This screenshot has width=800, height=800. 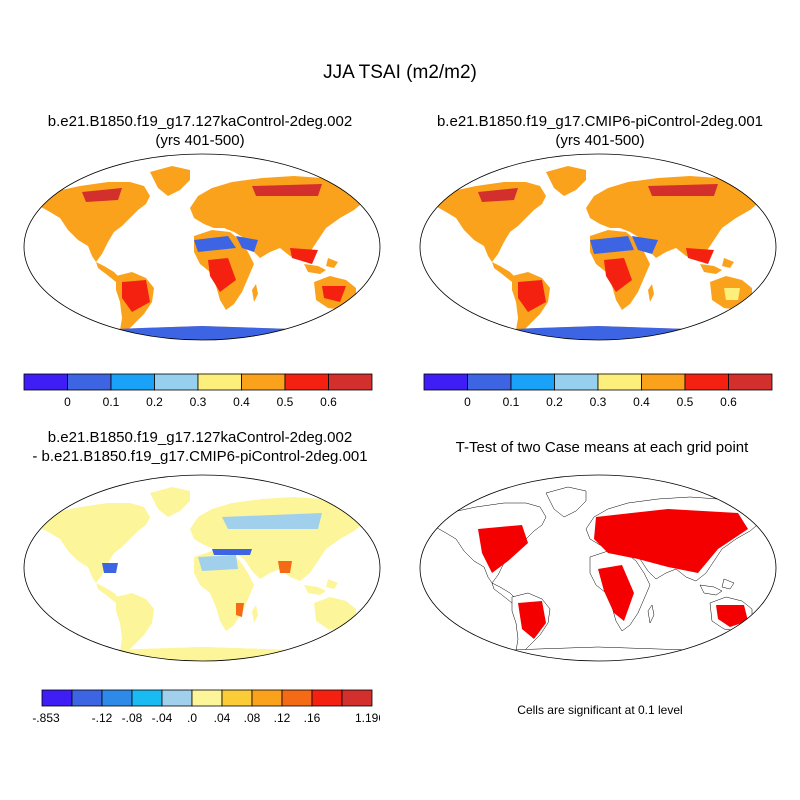 I want to click on colorbar-tick-label: .0, so click(x=192, y=718).